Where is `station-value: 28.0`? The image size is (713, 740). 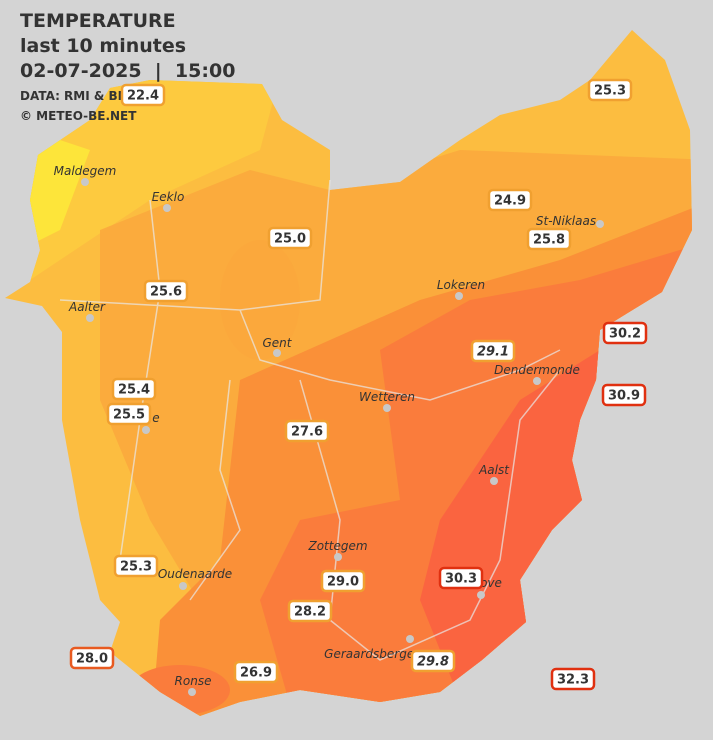 station-value: 28.0 is located at coordinates (92, 659).